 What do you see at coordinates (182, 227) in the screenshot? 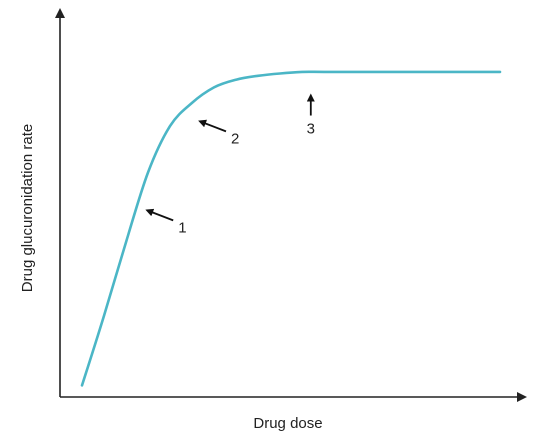
I see `annotation-label-1: 1` at bounding box center [182, 227].